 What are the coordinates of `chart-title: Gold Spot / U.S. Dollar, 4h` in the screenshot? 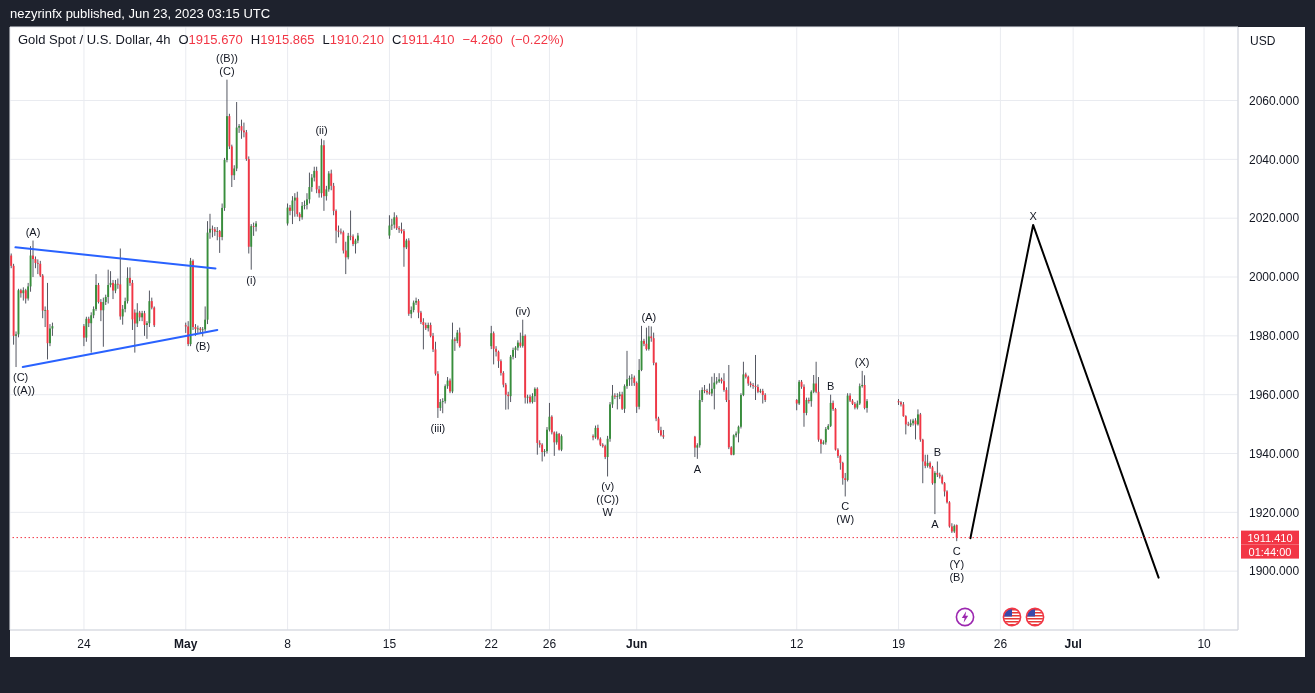 It's located at (94, 39).